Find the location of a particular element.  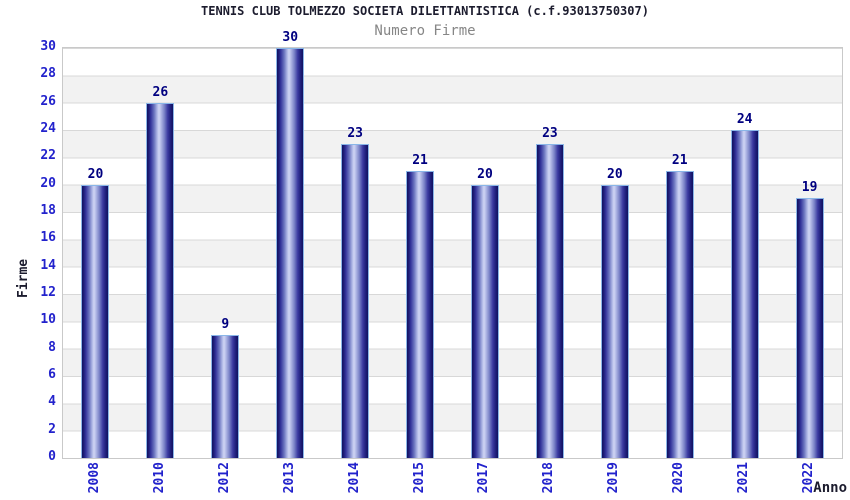

x-tick-label: 2018 is located at coordinates (549, 478).